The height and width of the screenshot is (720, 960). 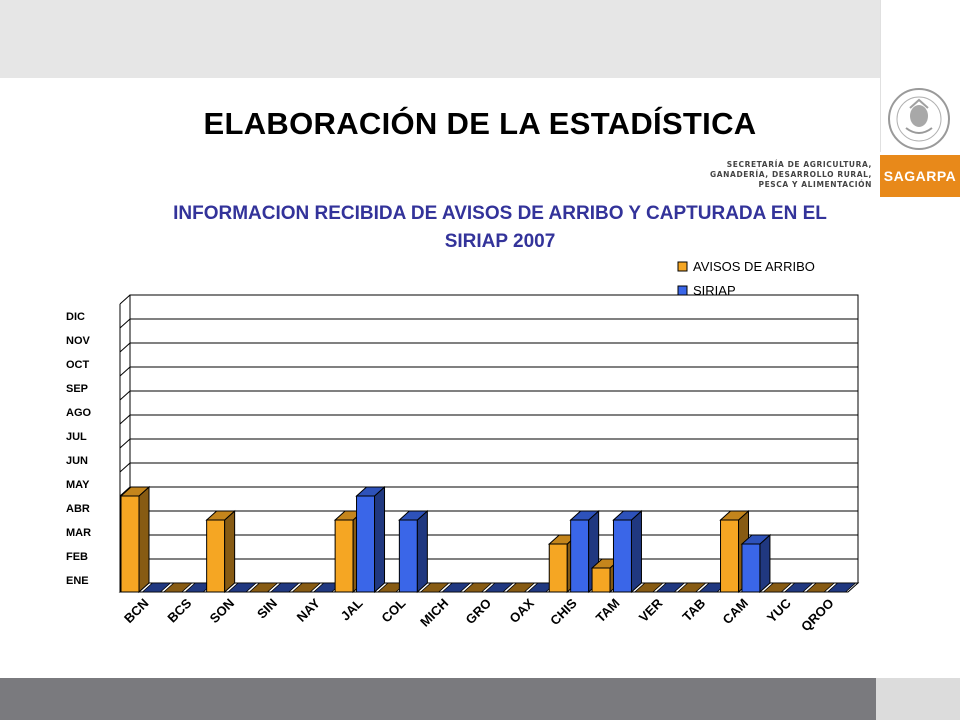 What do you see at coordinates (76, 437) in the screenshot?
I see `y-tick-label: JUL` at bounding box center [76, 437].